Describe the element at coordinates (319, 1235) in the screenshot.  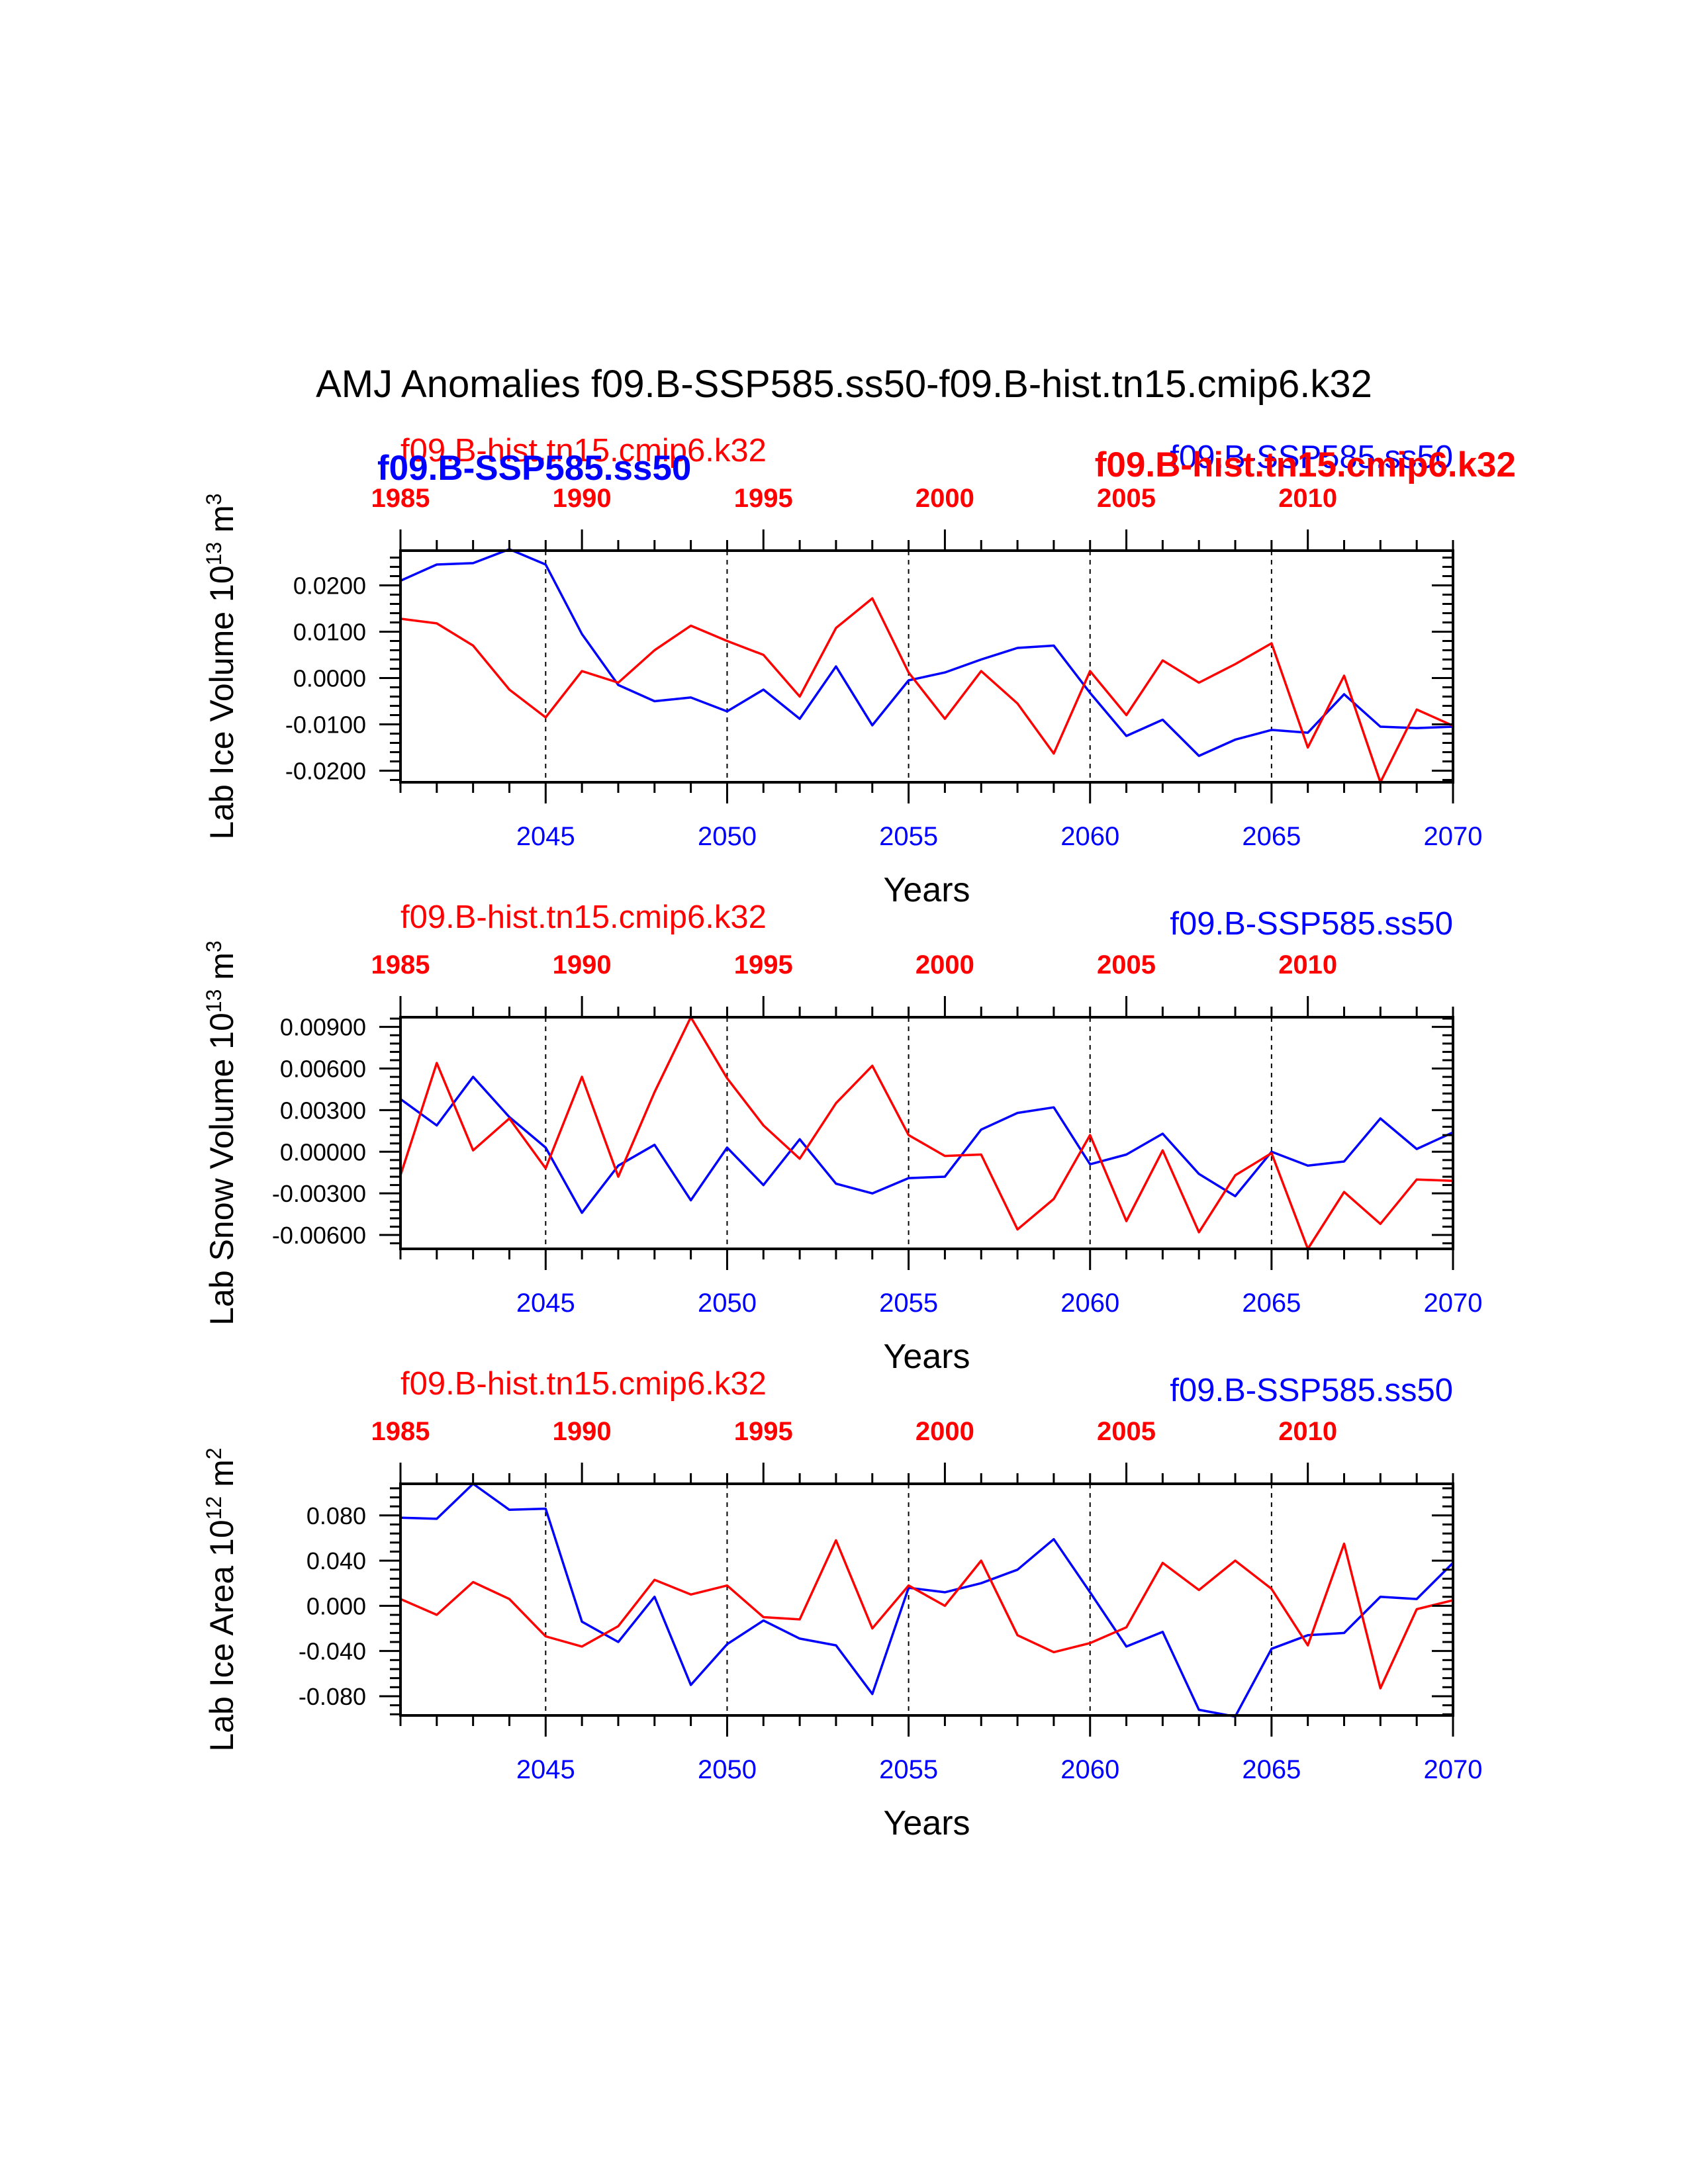
I see `y-tick-label: -0.00600` at that location.